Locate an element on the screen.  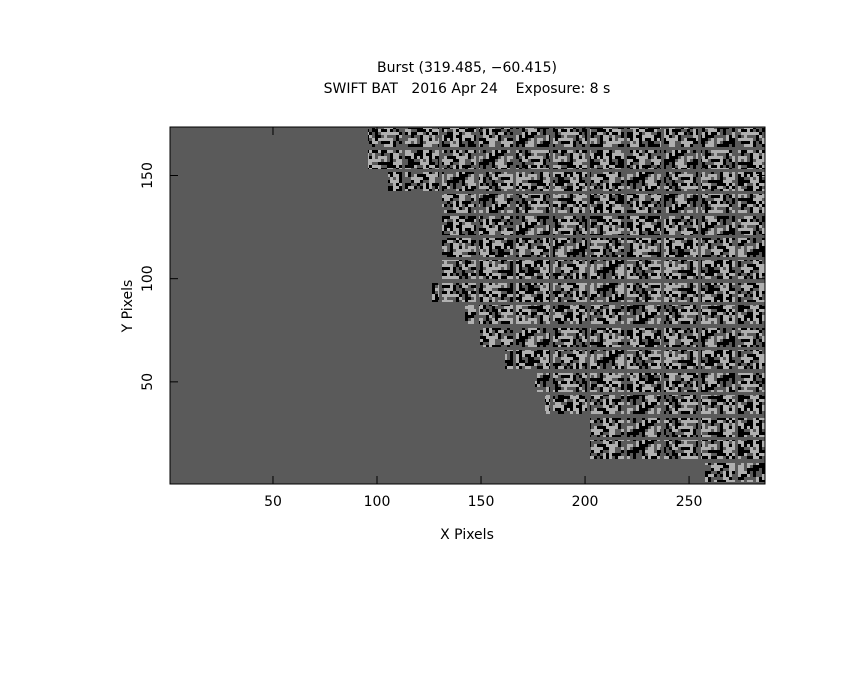
y-axis-label: Y Pixels is located at coordinates (128, 307).